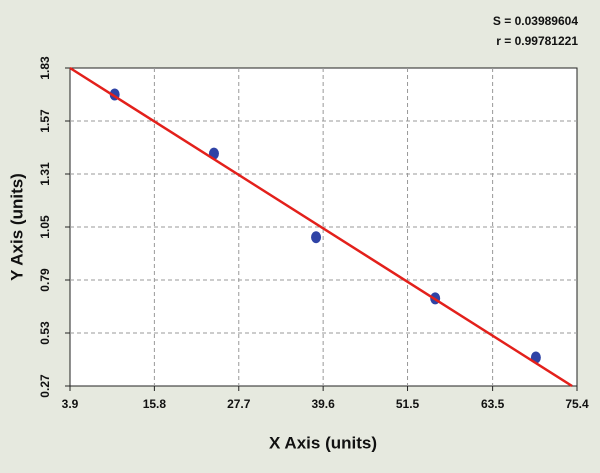 The image size is (600, 473). I want to click on x-tick-label: 51.5, so click(408, 404).